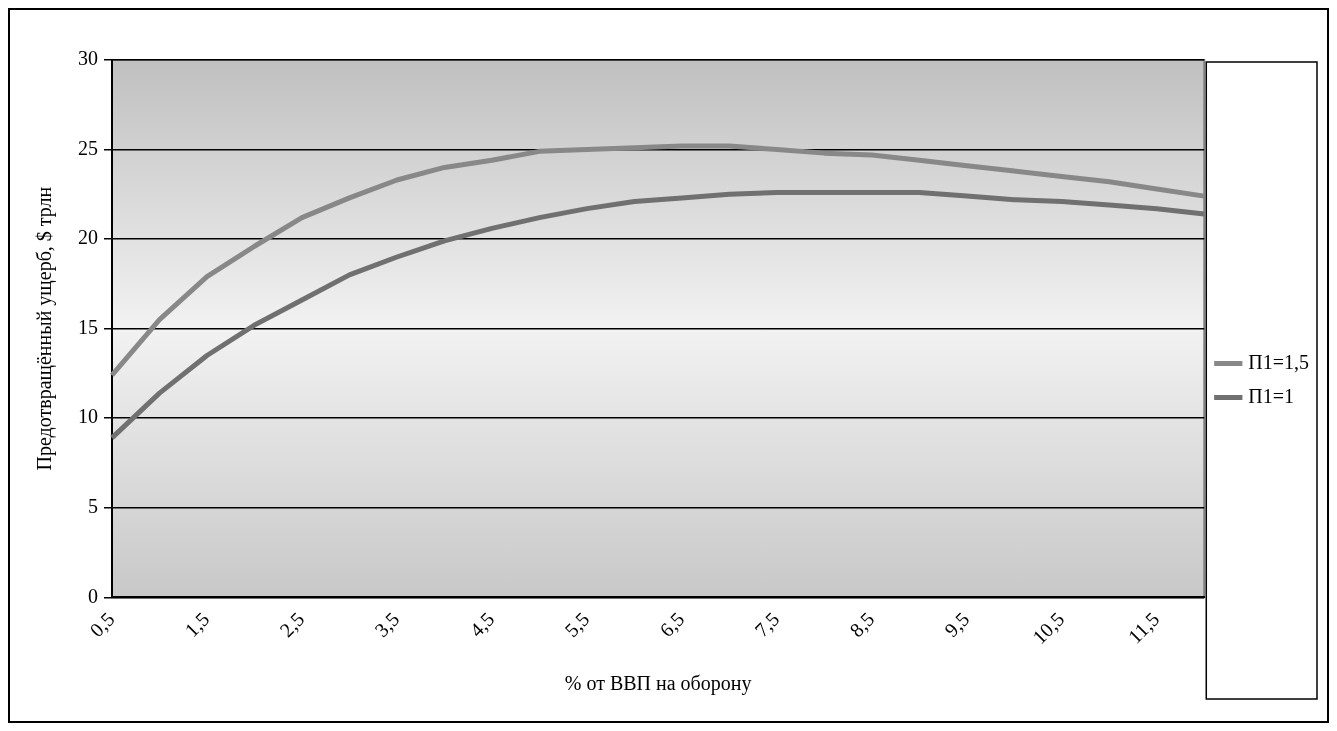 The image size is (1337, 731). Describe the element at coordinates (957, 624) in the screenshot. I see `x-tick-label: 9,5` at that location.